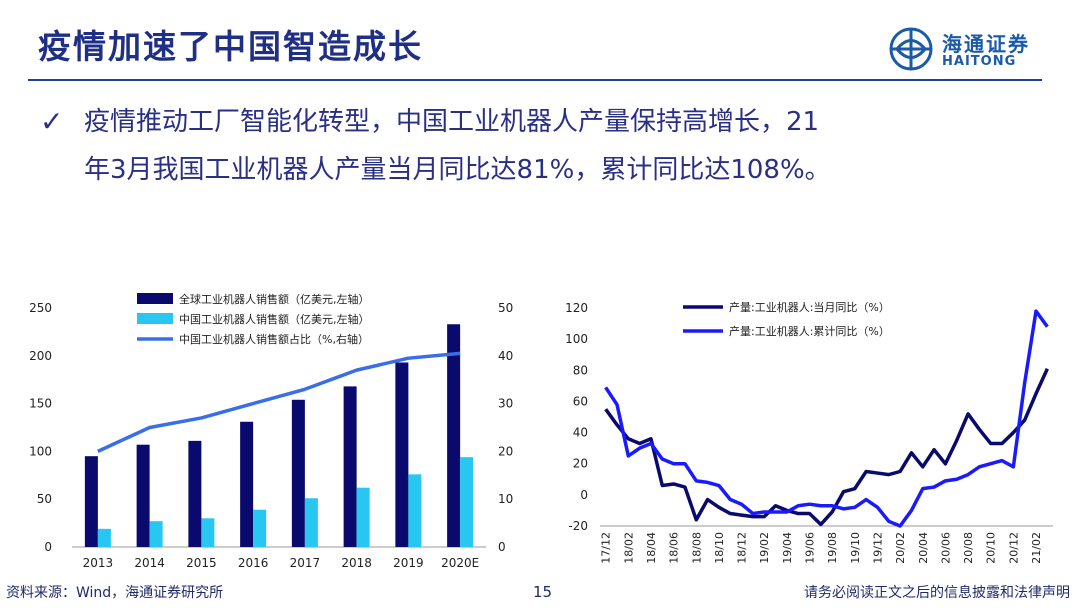 The width and height of the screenshot is (1080, 608). I want to click on monthly-yoy-line, so click(826, 447).